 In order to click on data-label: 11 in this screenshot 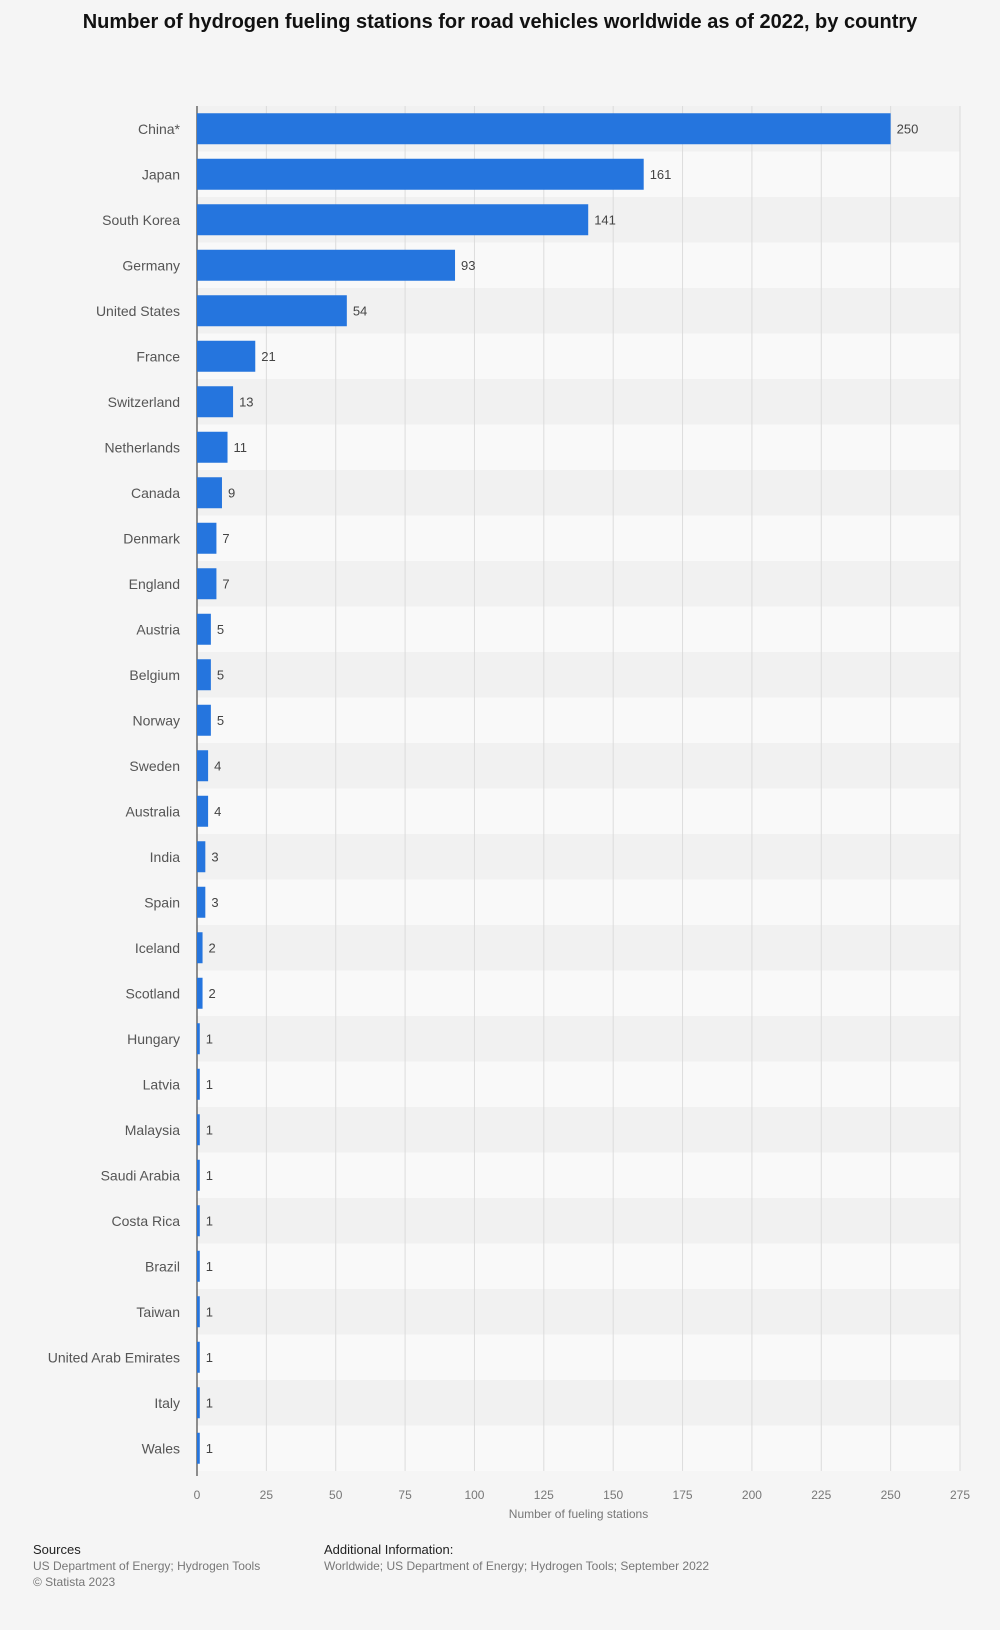, I will do `click(241, 447)`.